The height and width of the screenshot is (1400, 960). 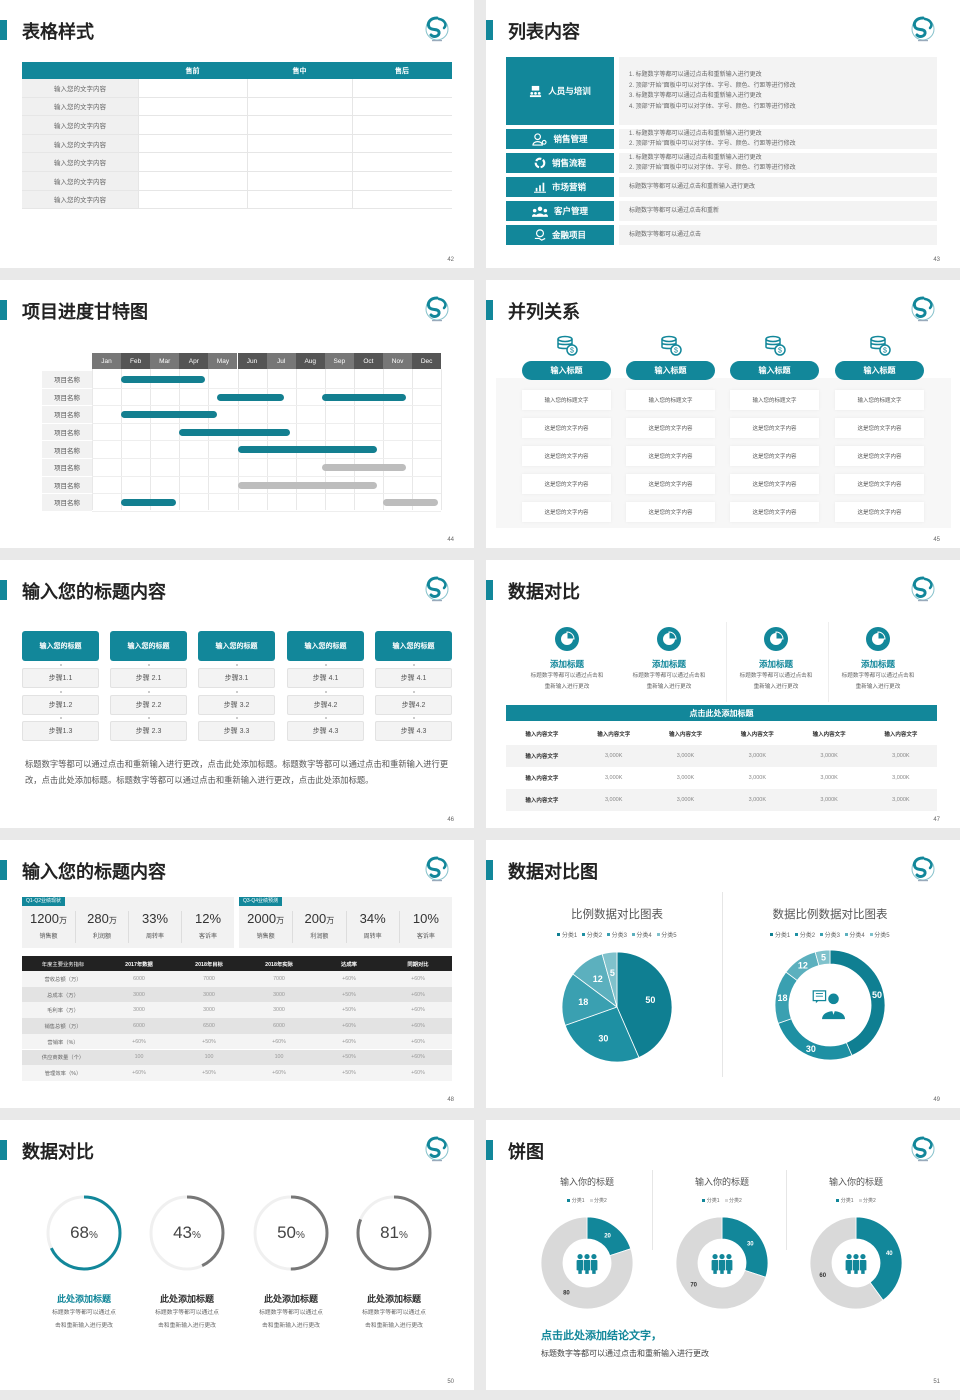 What do you see at coordinates (425, 927) in the screenshot?
I see `kpi: 10% 客诉率` at bounding box center [425, 927].